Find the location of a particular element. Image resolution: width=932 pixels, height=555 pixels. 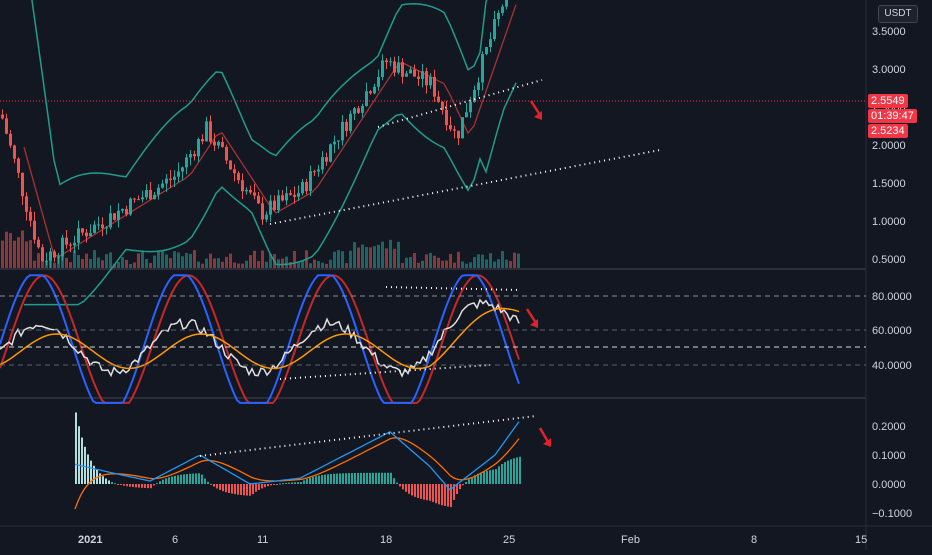

price-resistance-trendline is located at coordinates (460, 103).